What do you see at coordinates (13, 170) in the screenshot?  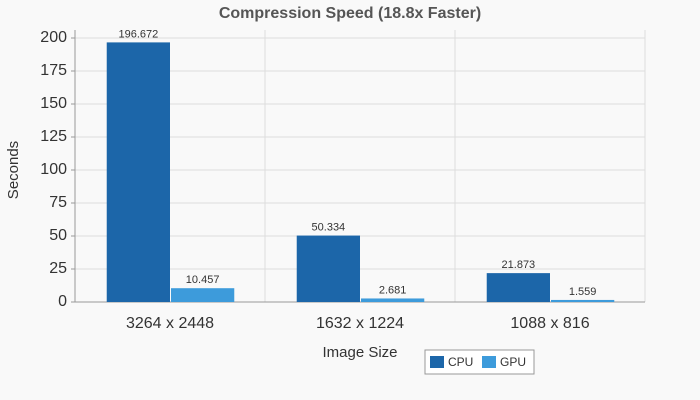 I see `y-axis-label: Seconds` at bounding box center [13, 170].